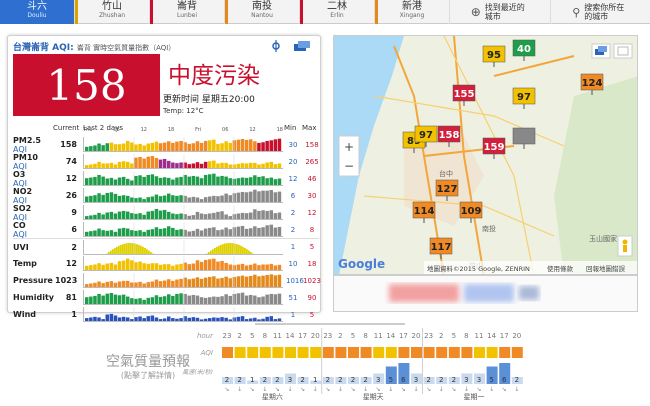 The width and height of the screenshot is (650, 406). I want to click on blurred-ad, so click(486, 294).